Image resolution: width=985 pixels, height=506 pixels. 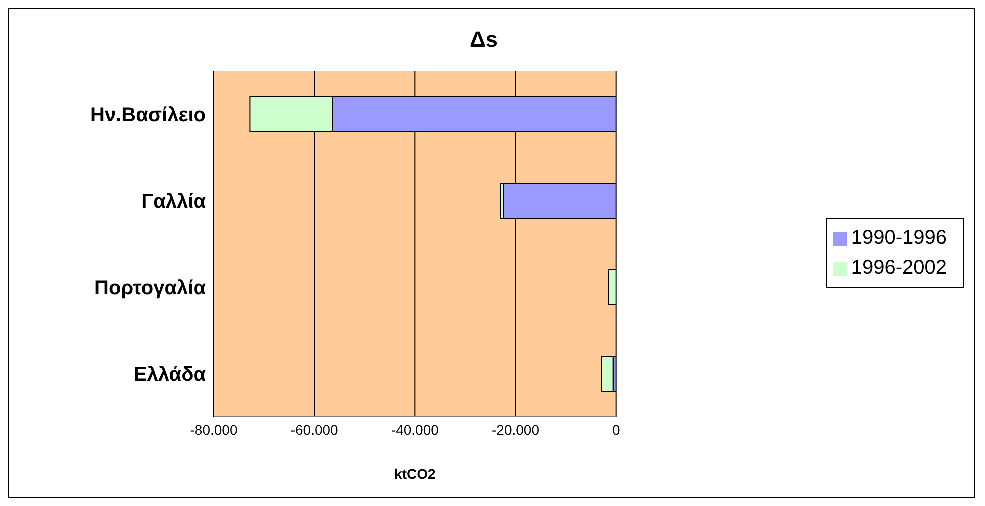 I want to click on y-tick-label: Ελλάδα, so click(x=170, y=375).